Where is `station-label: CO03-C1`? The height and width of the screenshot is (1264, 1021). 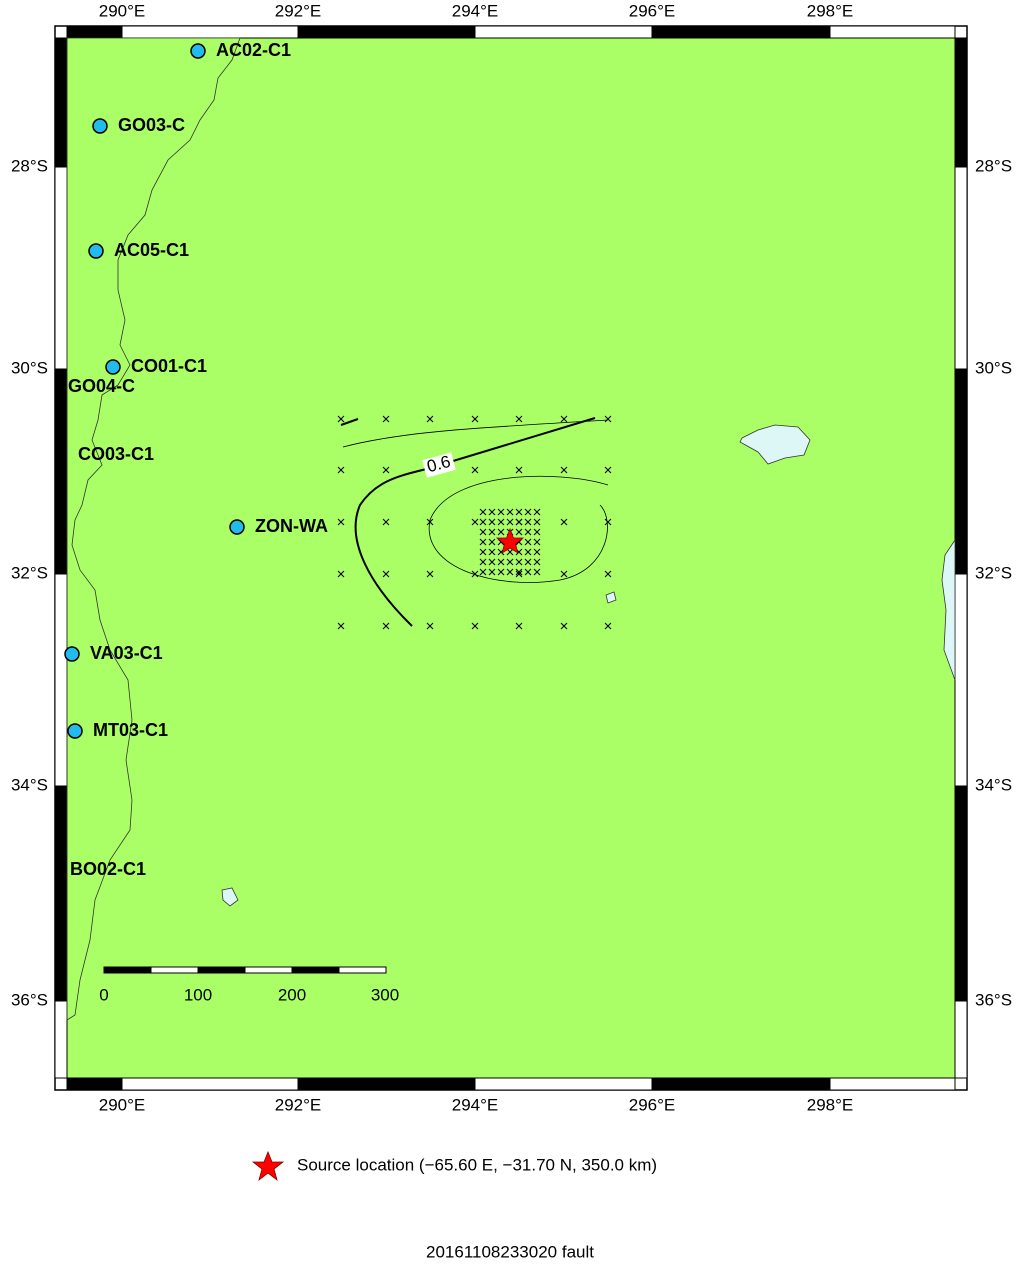 station-label: CO03-C1 is located at coordinates (116, 454).